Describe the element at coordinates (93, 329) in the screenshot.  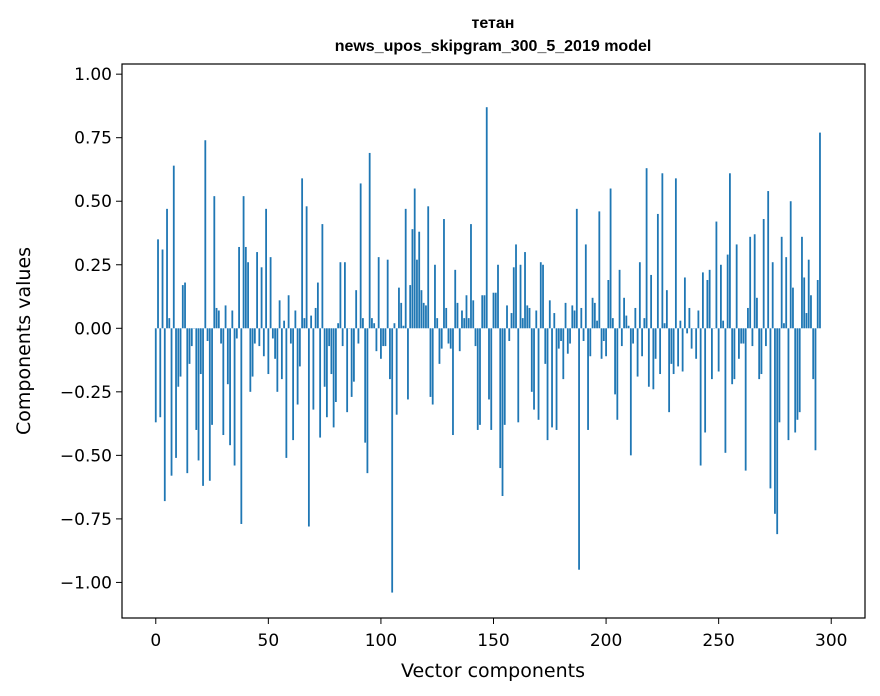
I see `y-tick-label: 0.00` at that location.